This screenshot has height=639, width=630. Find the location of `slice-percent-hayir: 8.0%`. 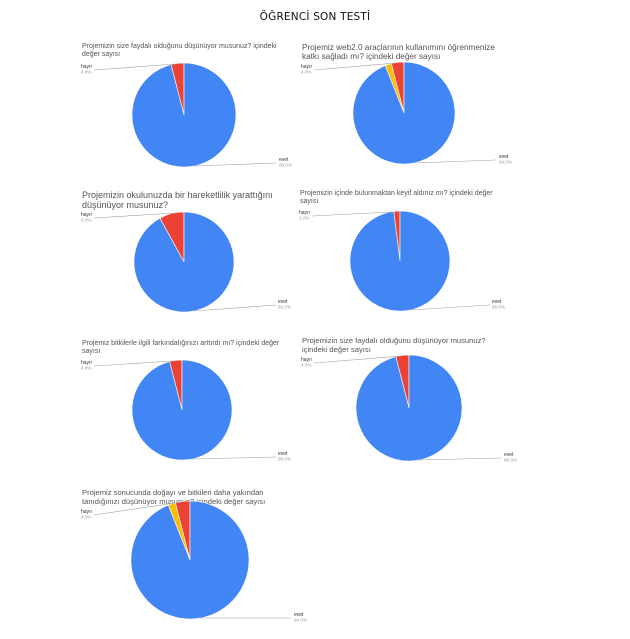

slice-percent-hayir: 8.0% is located at coordinates (86, 220).